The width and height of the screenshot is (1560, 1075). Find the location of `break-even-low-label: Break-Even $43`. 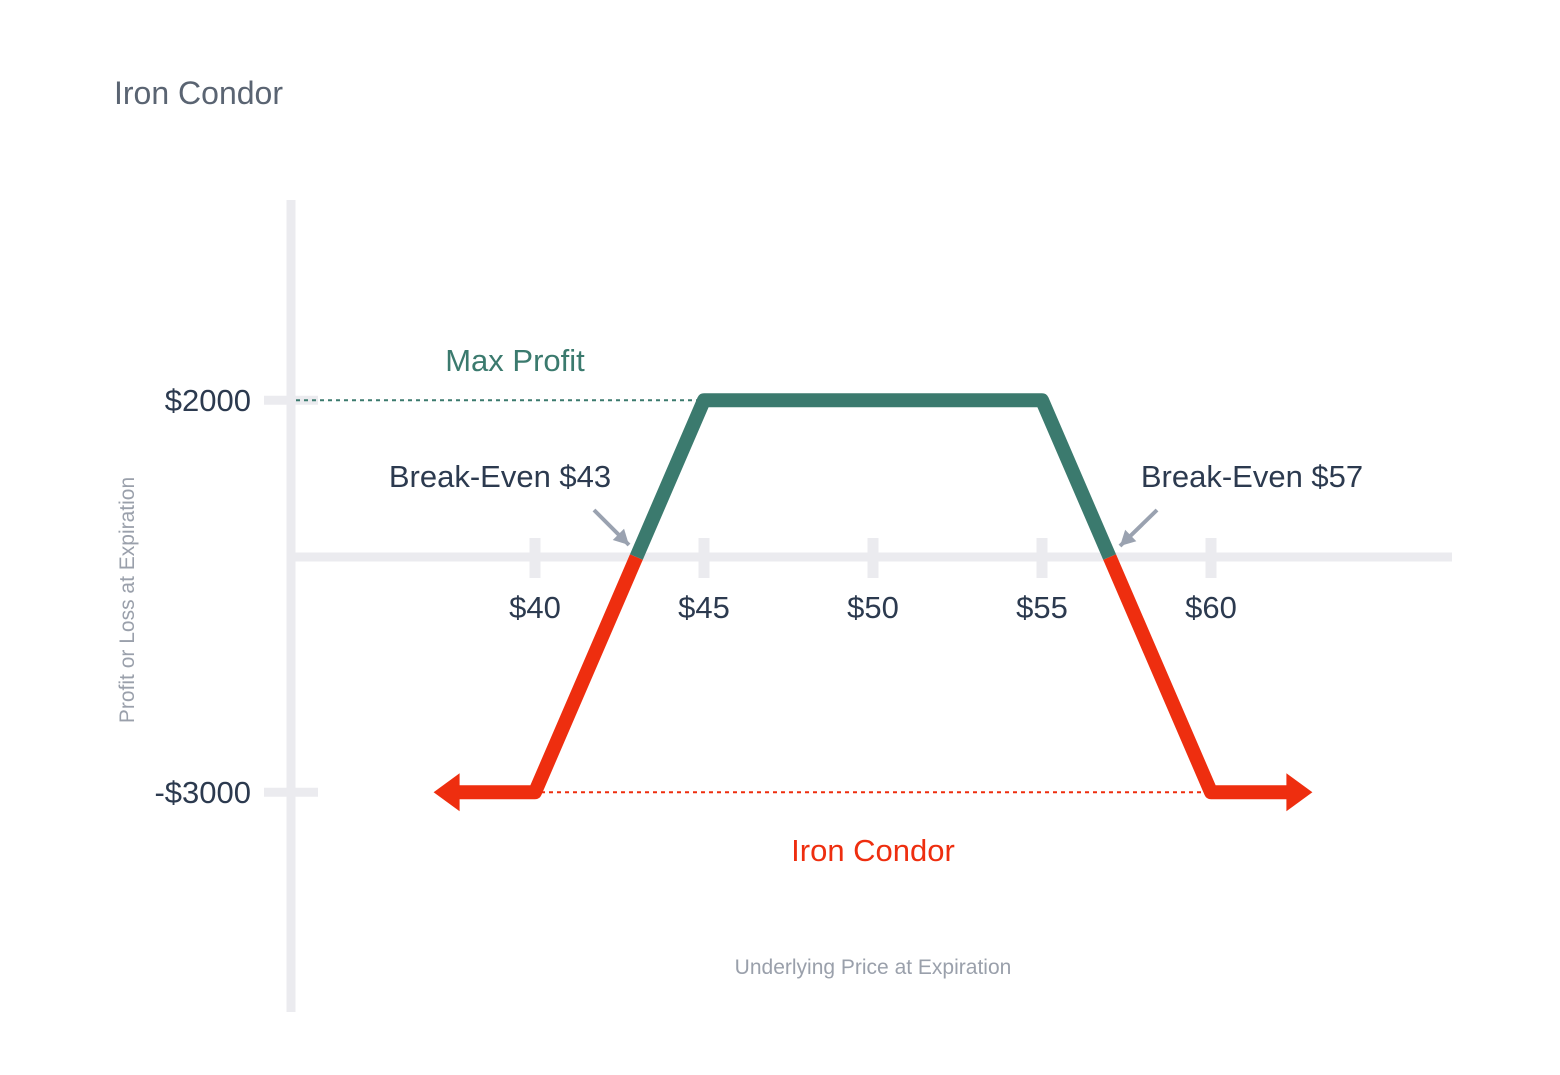

break-even-low-label: Break-Even $43 is located at coordinates (500, 476).